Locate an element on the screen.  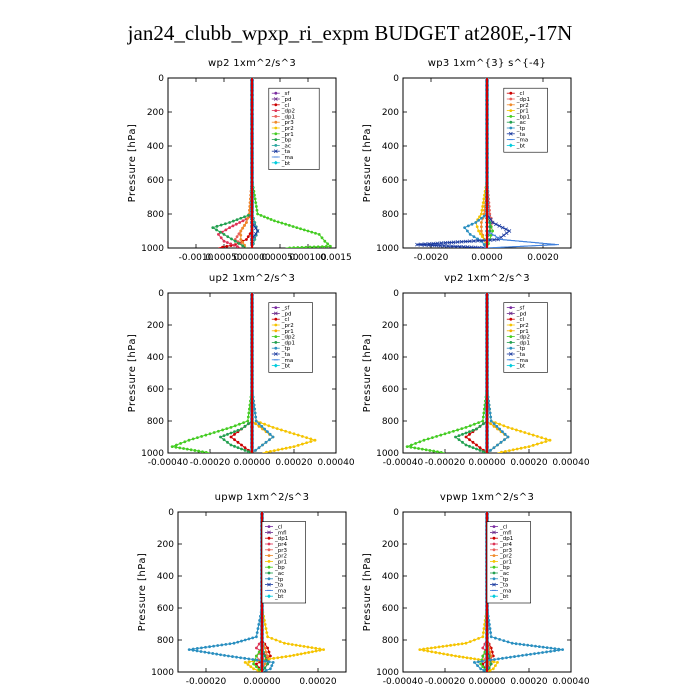
legend-entry: _ac is located at coordinates (286, 146).